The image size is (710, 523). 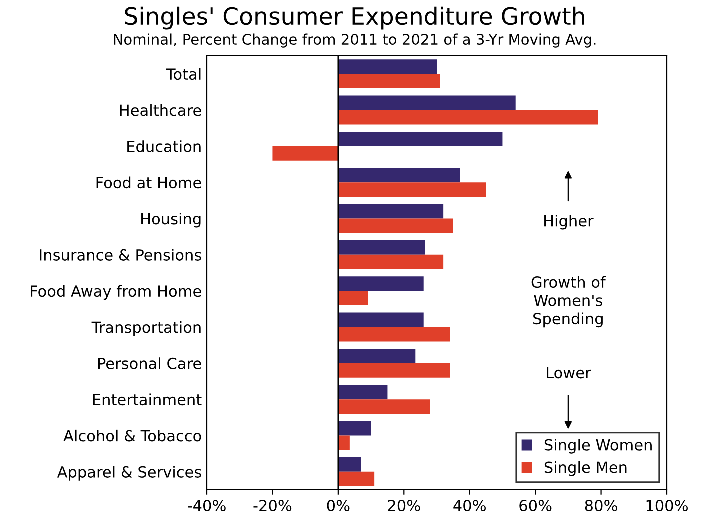 I want to click on annotation: Growth of Women's Spending, so click(x=569, y=302).